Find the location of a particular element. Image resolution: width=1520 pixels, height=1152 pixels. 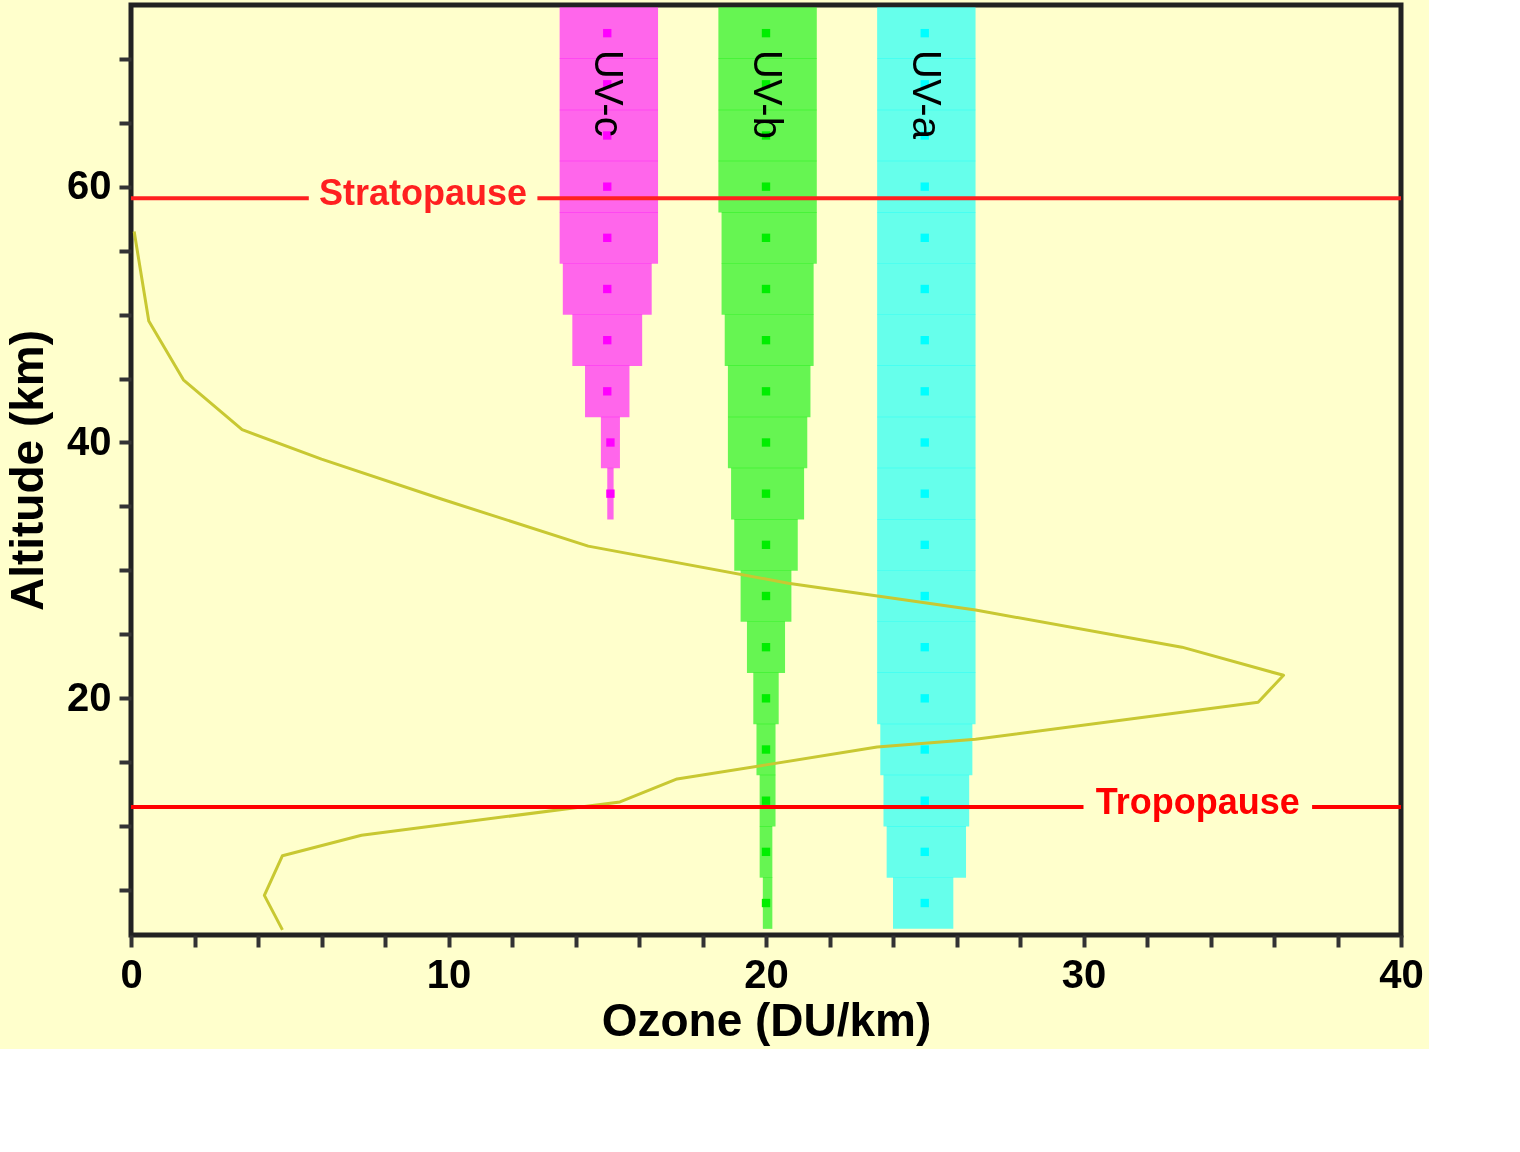

ref-line-label: Tropopause is located at coordinates (1197, 802).